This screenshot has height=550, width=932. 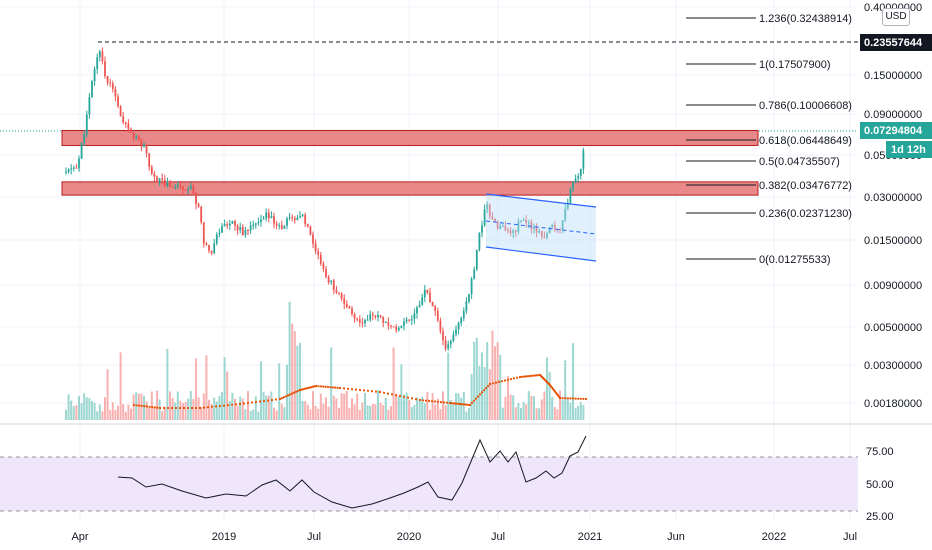 What do you see at coordinates (893, 328) in the screenshot?
I see `y-tick-label: 0.00500000` at bounding box center [893, 328].